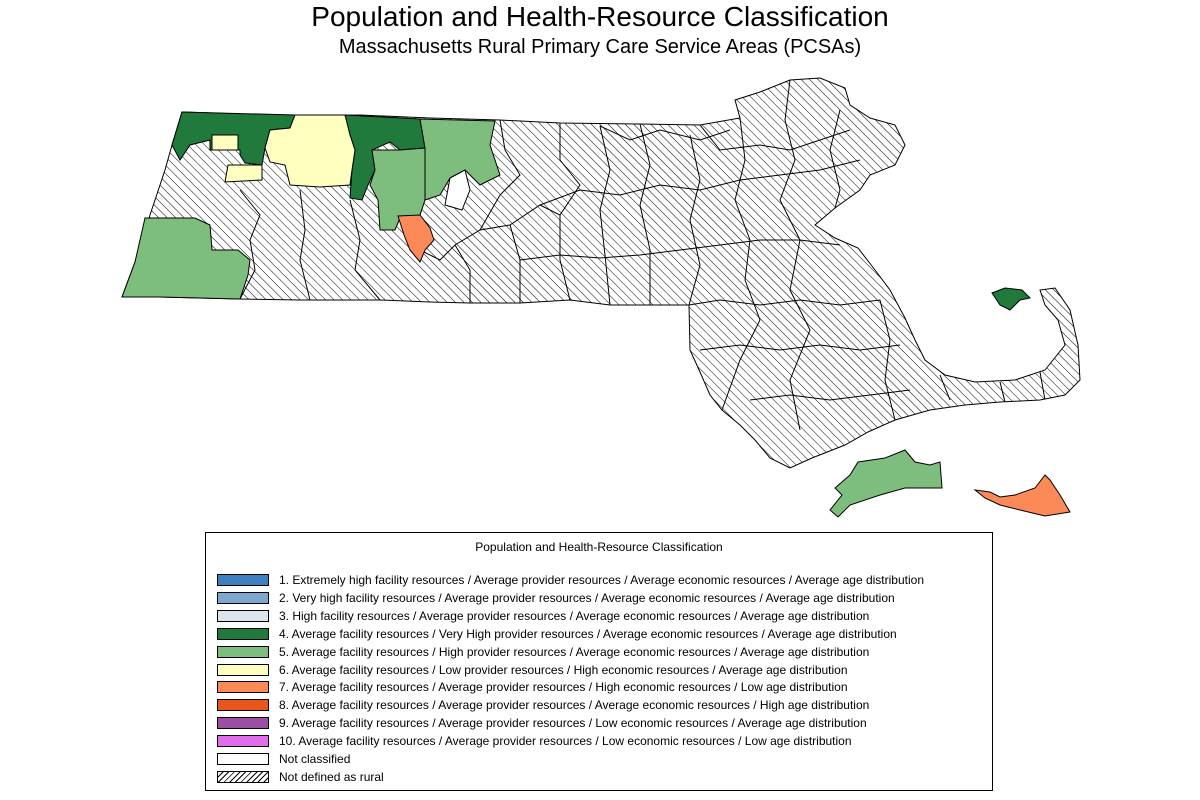 This screenshot has height=800, width=1200. Describe the element at coordinates (886, 483) in the screenshot. I see `map-region-marthas-vineyard` at that location.